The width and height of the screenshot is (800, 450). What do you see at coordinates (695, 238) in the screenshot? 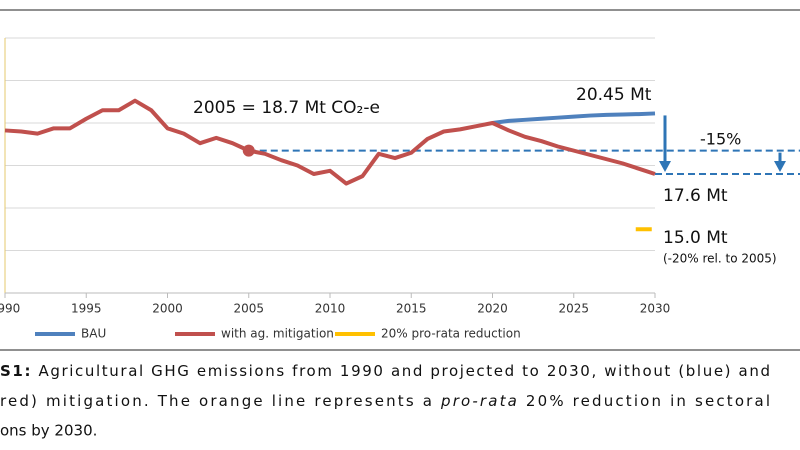
I see `annotation: 15.0 Mt` at bounding box center [695, 238].